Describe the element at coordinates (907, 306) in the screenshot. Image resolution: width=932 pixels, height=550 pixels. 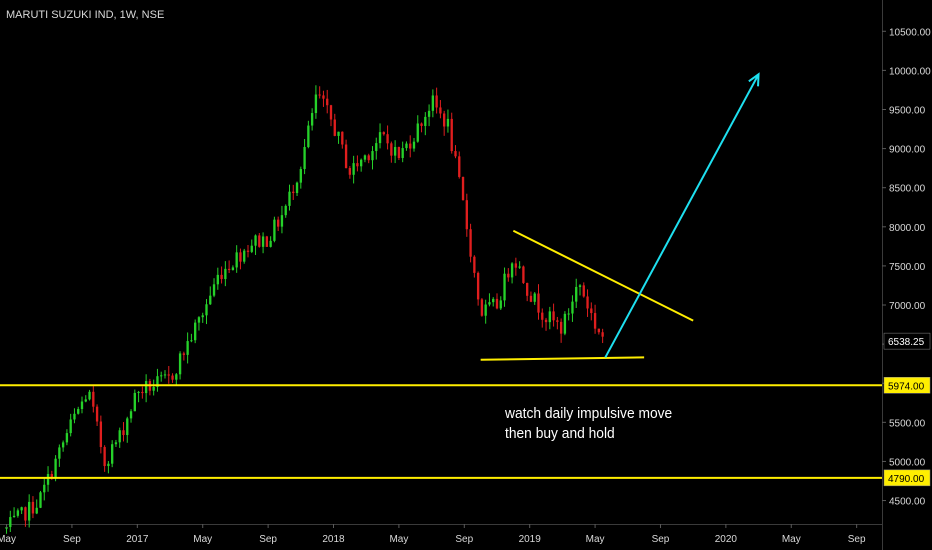
I see `y-tick-label: 7000.00` at that location.